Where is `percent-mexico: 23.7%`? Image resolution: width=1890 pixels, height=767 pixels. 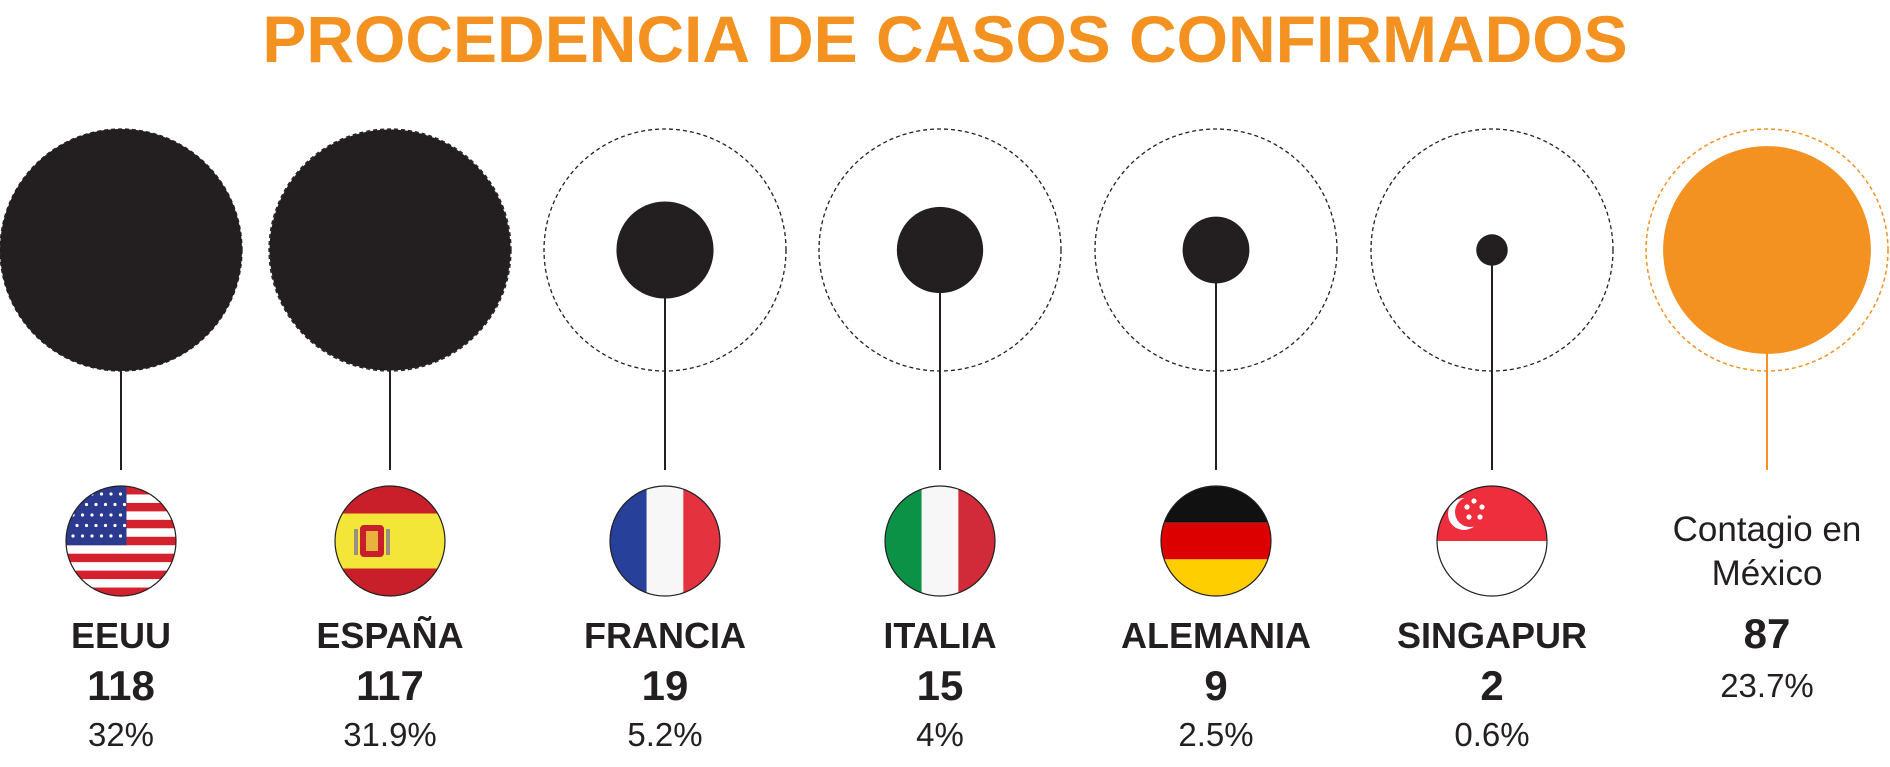
percent-mexico: 23.7% is located at coordinates (1767, 685).